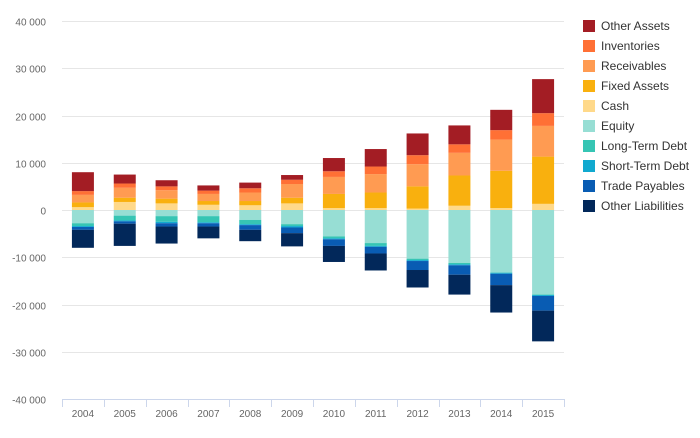 The height and width of the screenshot is (438, 700). Describe the element at coordinates (606, 106) in the screenshot. I see `legend-item: Cash` at that location.